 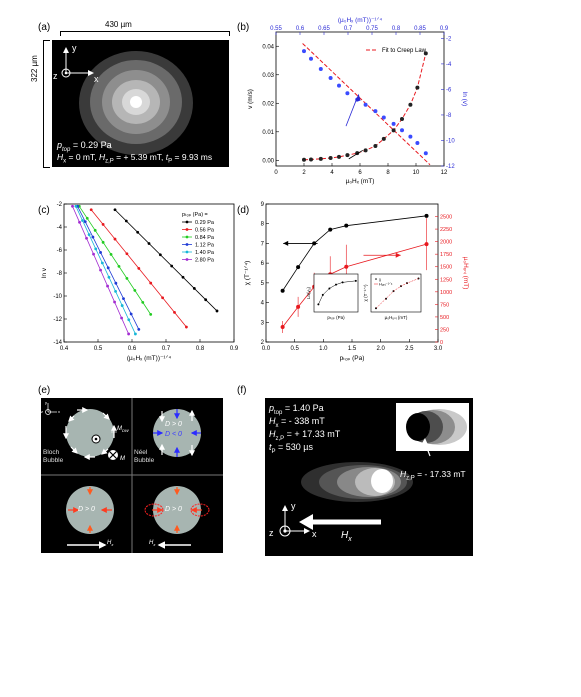 I want to click on f-arrow-sub: x, so click(x=350, y=539).